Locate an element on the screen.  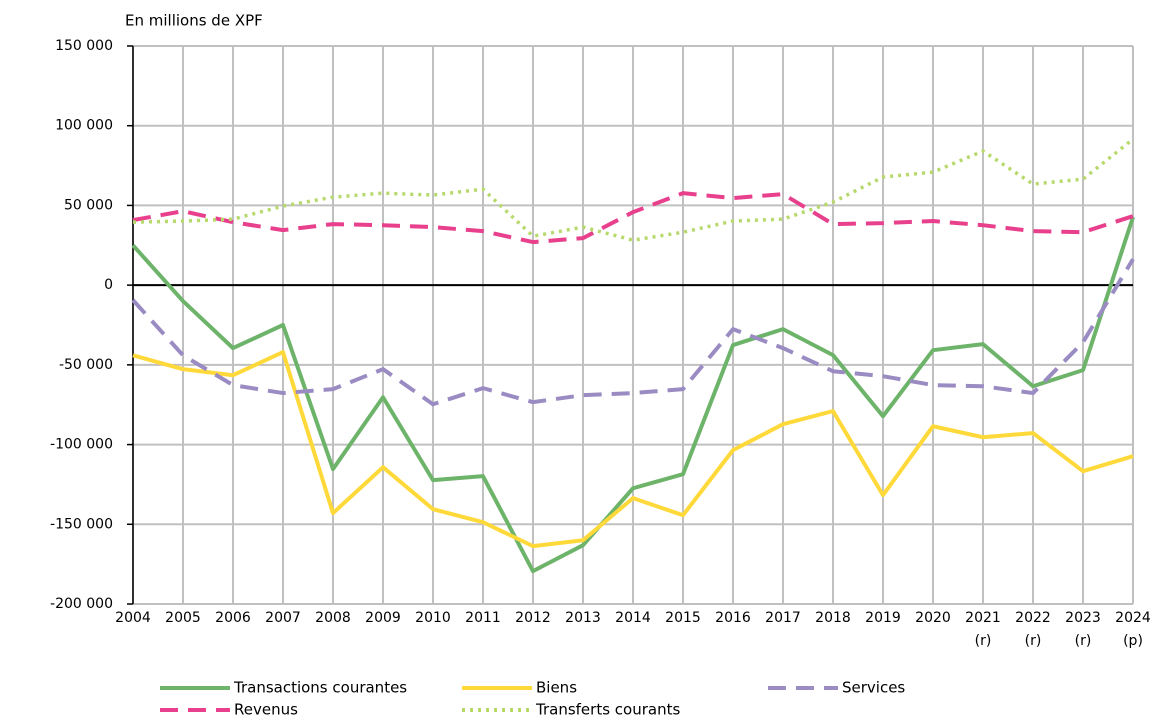
x-tick-label: 2006 is located at coordinates (233, 618).